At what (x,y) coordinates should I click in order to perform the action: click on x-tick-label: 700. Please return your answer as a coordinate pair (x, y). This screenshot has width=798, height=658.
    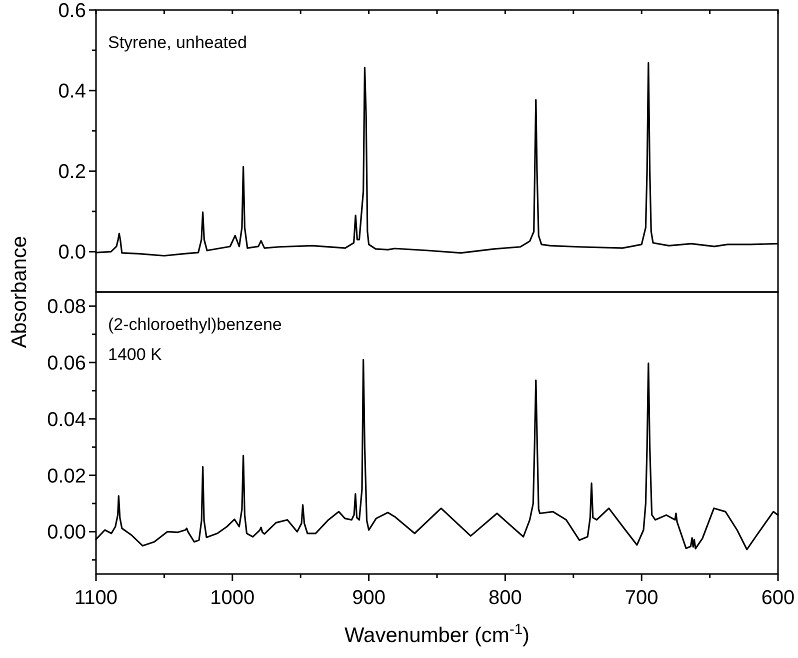
    Looking at the image, I should click on (641, 598).